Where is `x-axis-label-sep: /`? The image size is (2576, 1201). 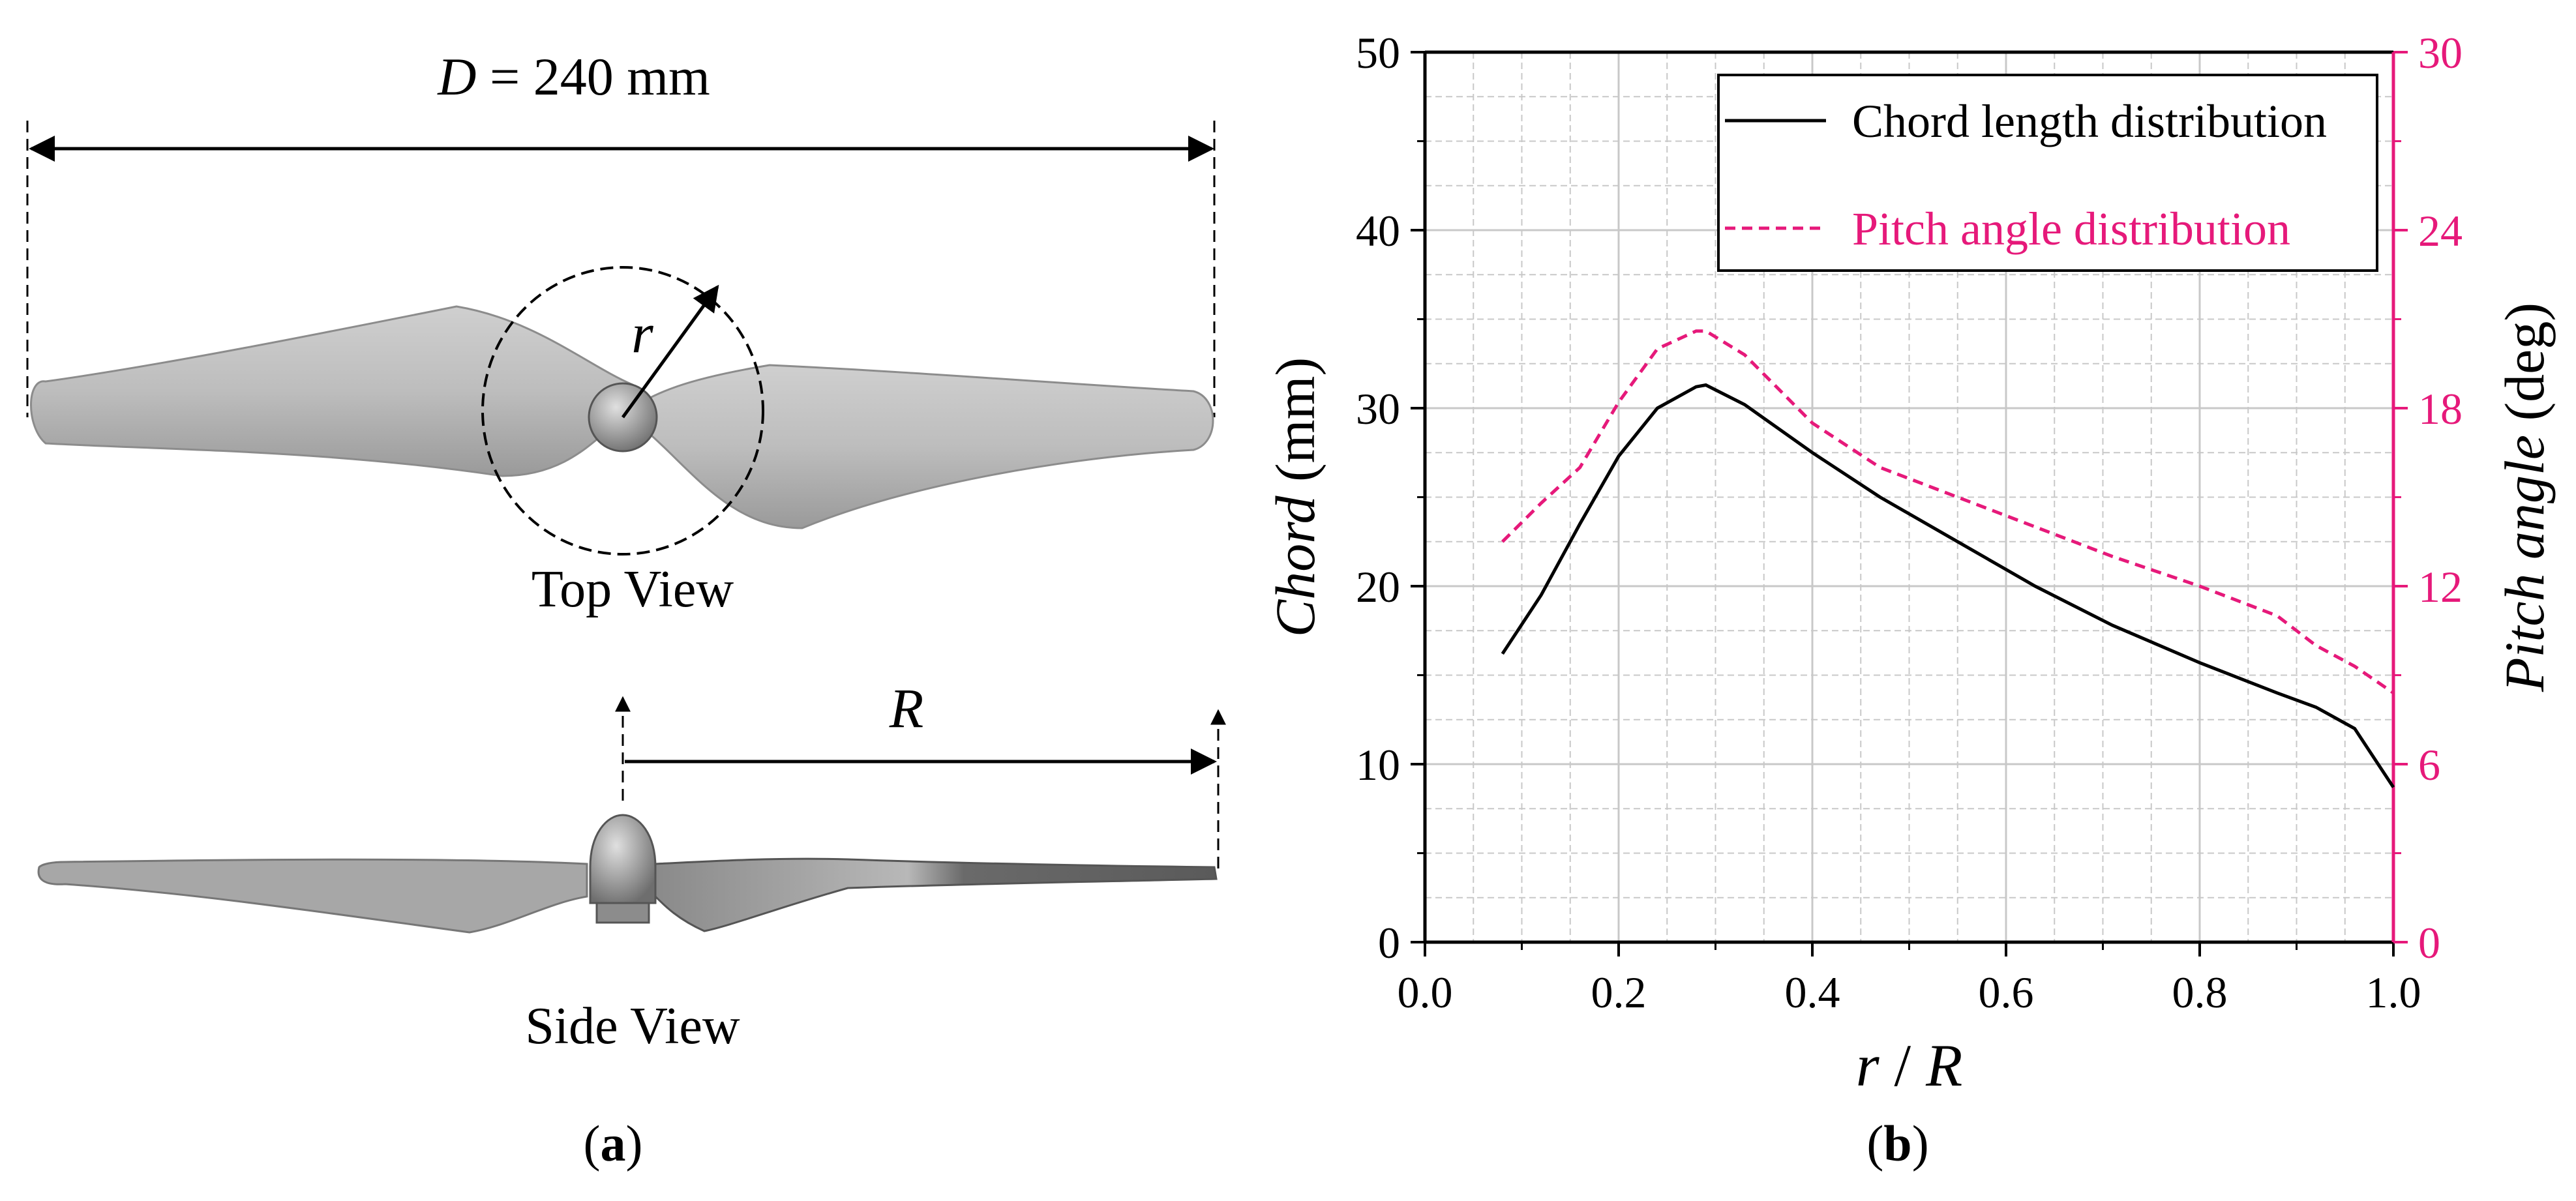
x-axis-label-sep: / is located at coordinates (1903, 1065).